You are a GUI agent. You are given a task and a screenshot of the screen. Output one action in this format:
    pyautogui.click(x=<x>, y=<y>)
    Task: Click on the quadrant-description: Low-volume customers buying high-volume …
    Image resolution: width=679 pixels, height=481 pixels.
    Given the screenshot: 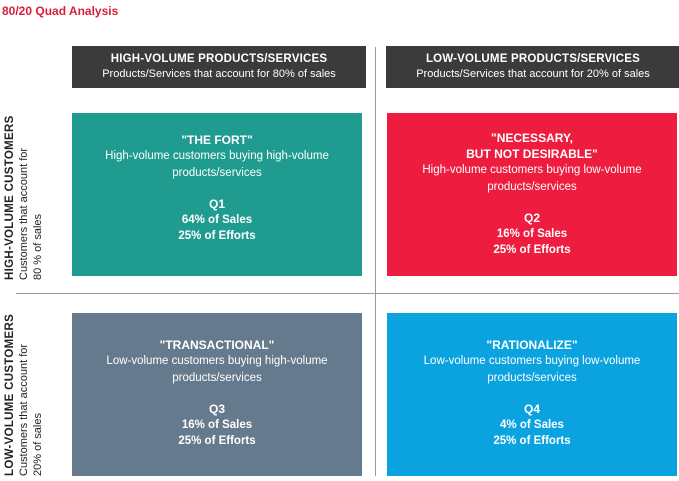 What is the action you would take?
    pyautogui.click(x=217, y=369)
    